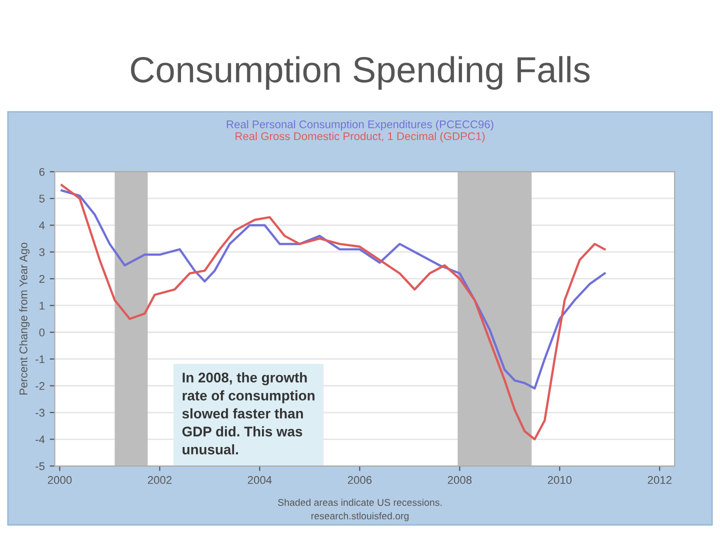  I want to click on y-tick-label: 6, so click(42, 172).